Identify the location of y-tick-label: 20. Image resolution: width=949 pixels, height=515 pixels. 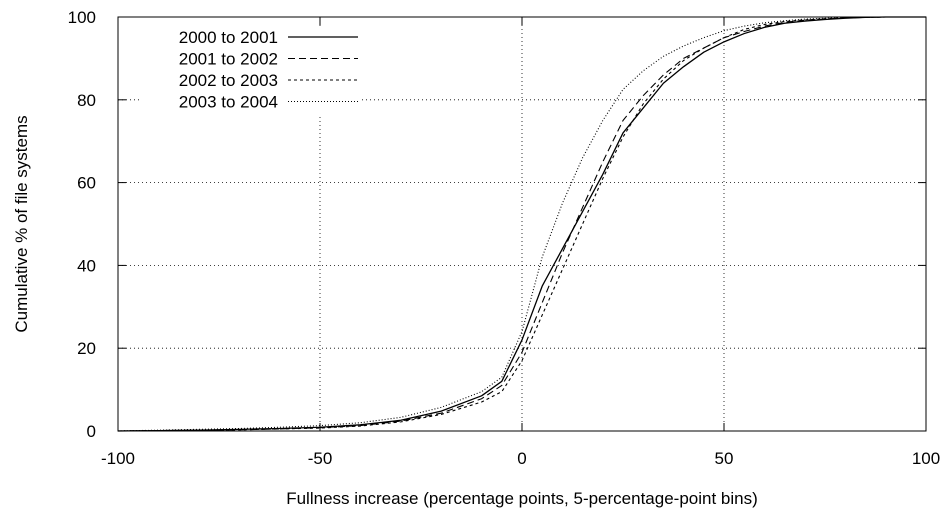
(86, 348).